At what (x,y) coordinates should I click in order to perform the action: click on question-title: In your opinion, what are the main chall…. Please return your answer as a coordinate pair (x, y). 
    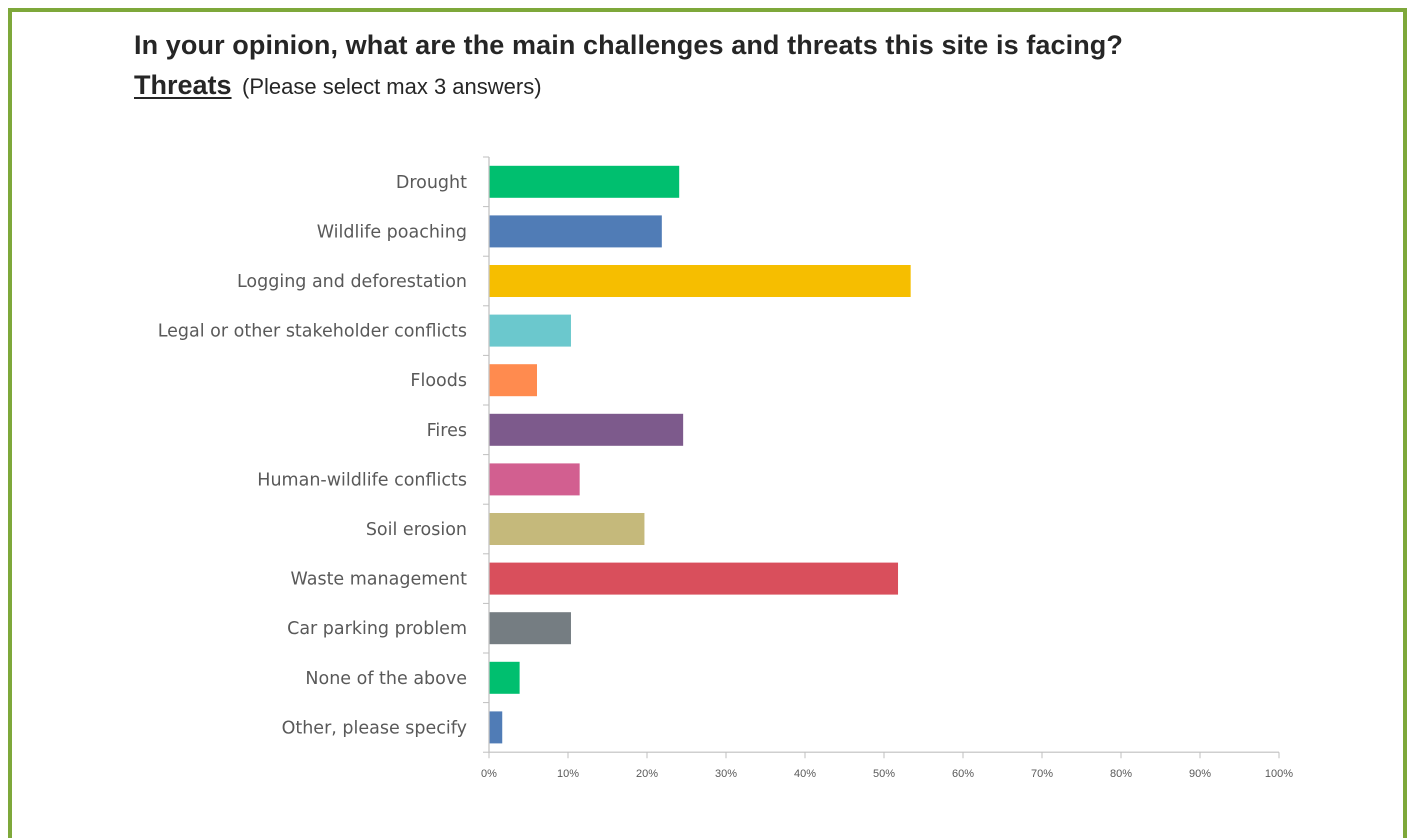
    Looking at the image, I should click on (628, 45).